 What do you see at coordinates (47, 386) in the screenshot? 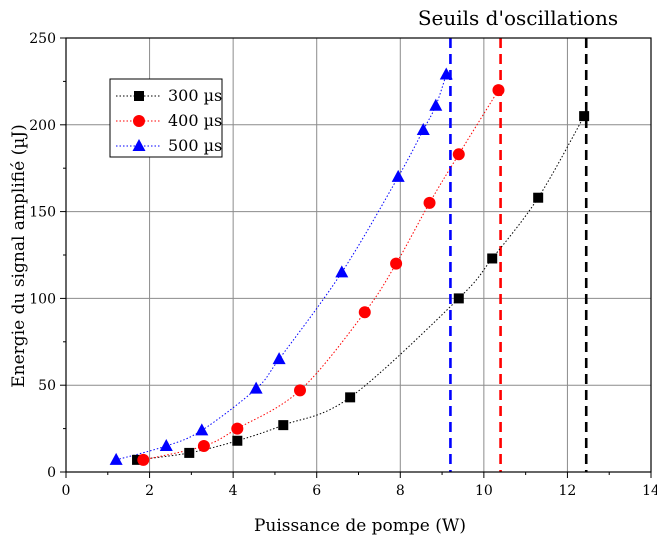
I see `y-tick-label: 50` at bounding box center [47, 386].